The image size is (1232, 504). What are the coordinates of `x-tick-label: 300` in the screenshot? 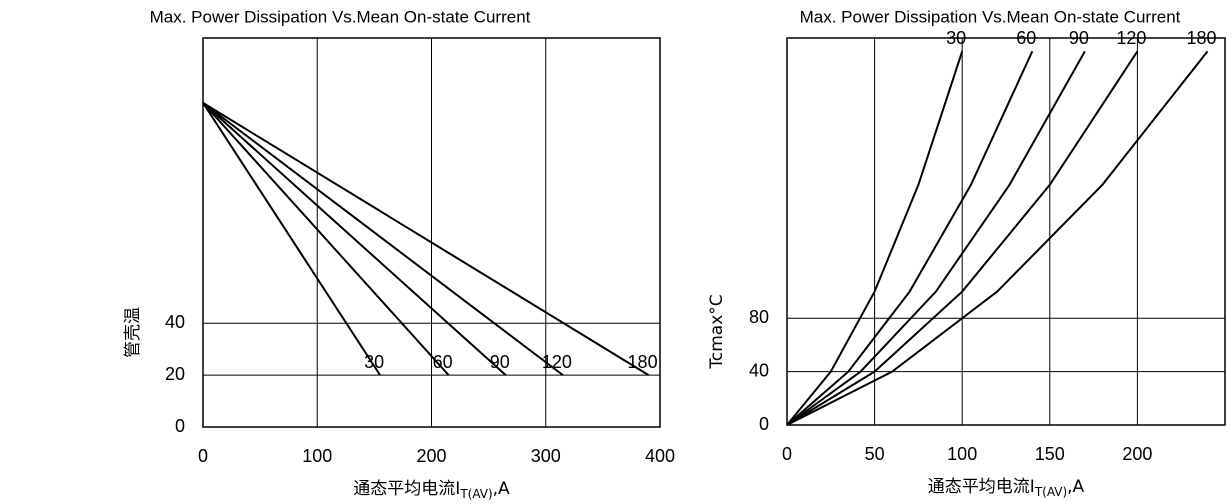 It's located at (546, 456).